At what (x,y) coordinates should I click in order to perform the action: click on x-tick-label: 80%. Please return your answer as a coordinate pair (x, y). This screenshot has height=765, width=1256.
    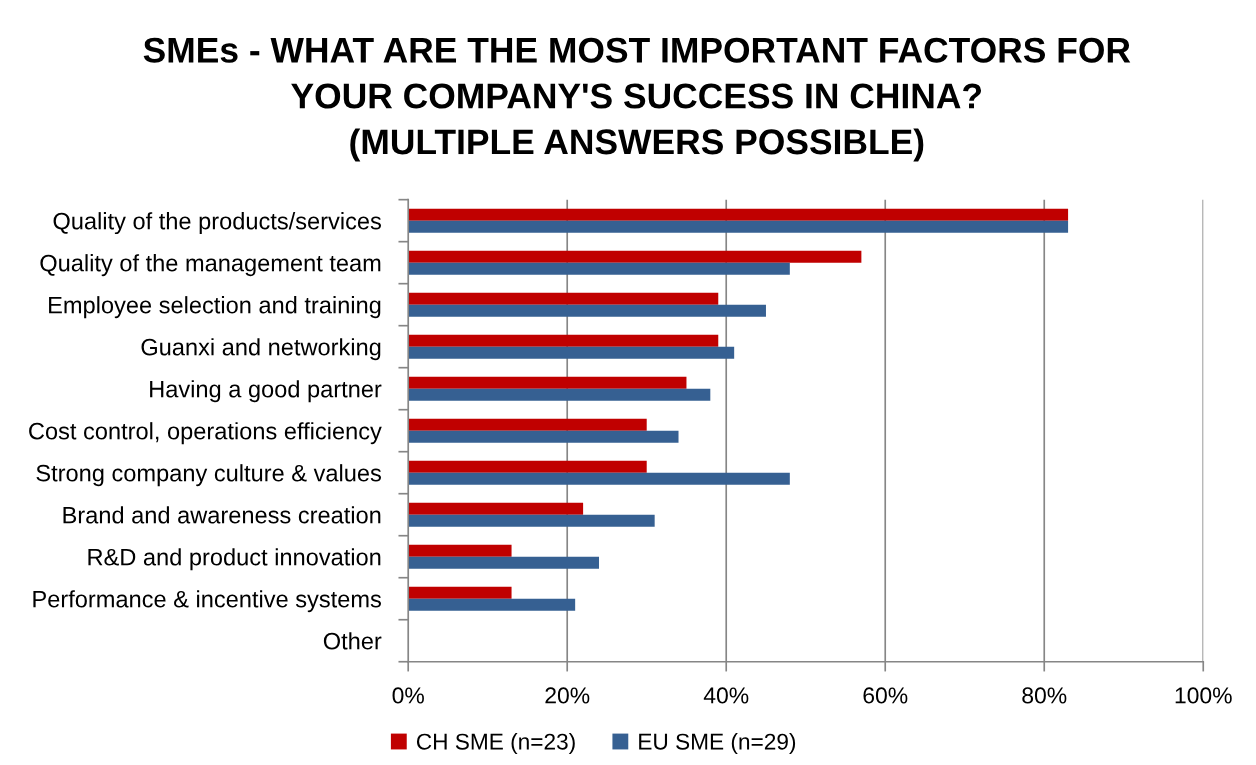
    Looking at the image, I should click on (1044, 695).